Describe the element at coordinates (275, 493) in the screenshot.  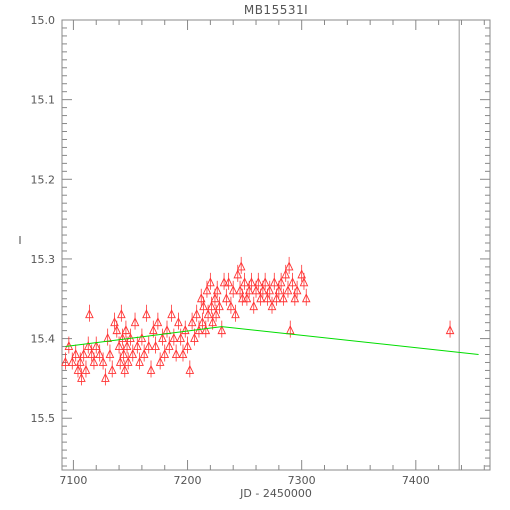
I see `x-axis-label: JD - 2450000` at that location.